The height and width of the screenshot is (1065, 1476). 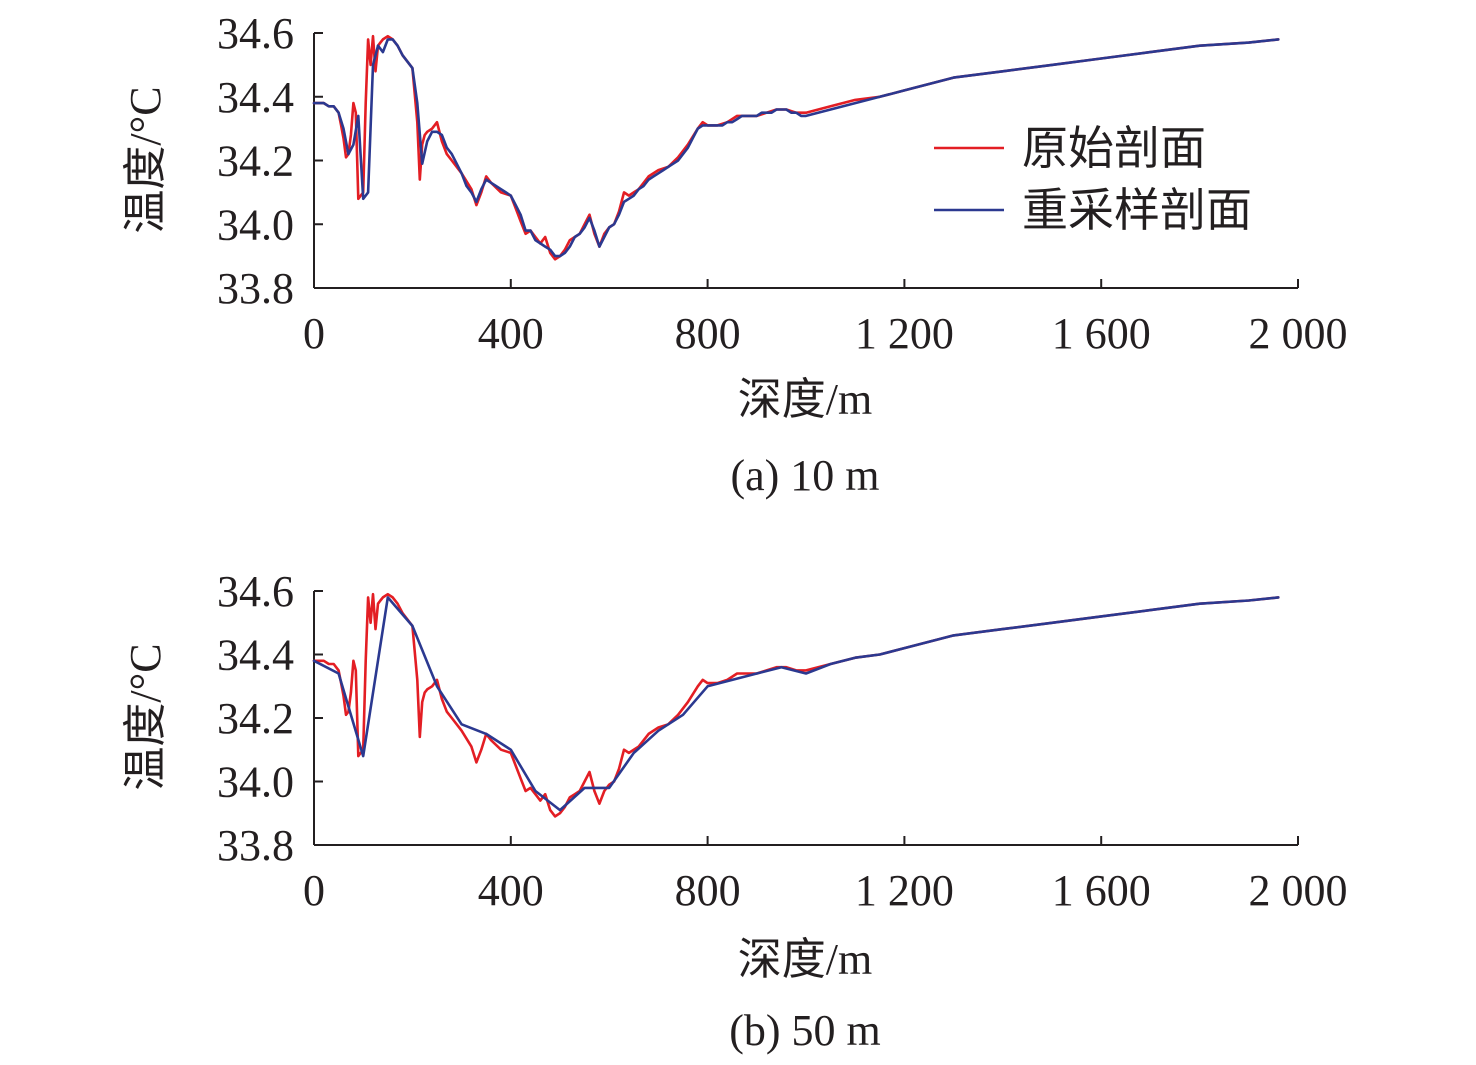 I want to click on x-tick-label-b: 0, so click(x=314, y=890).